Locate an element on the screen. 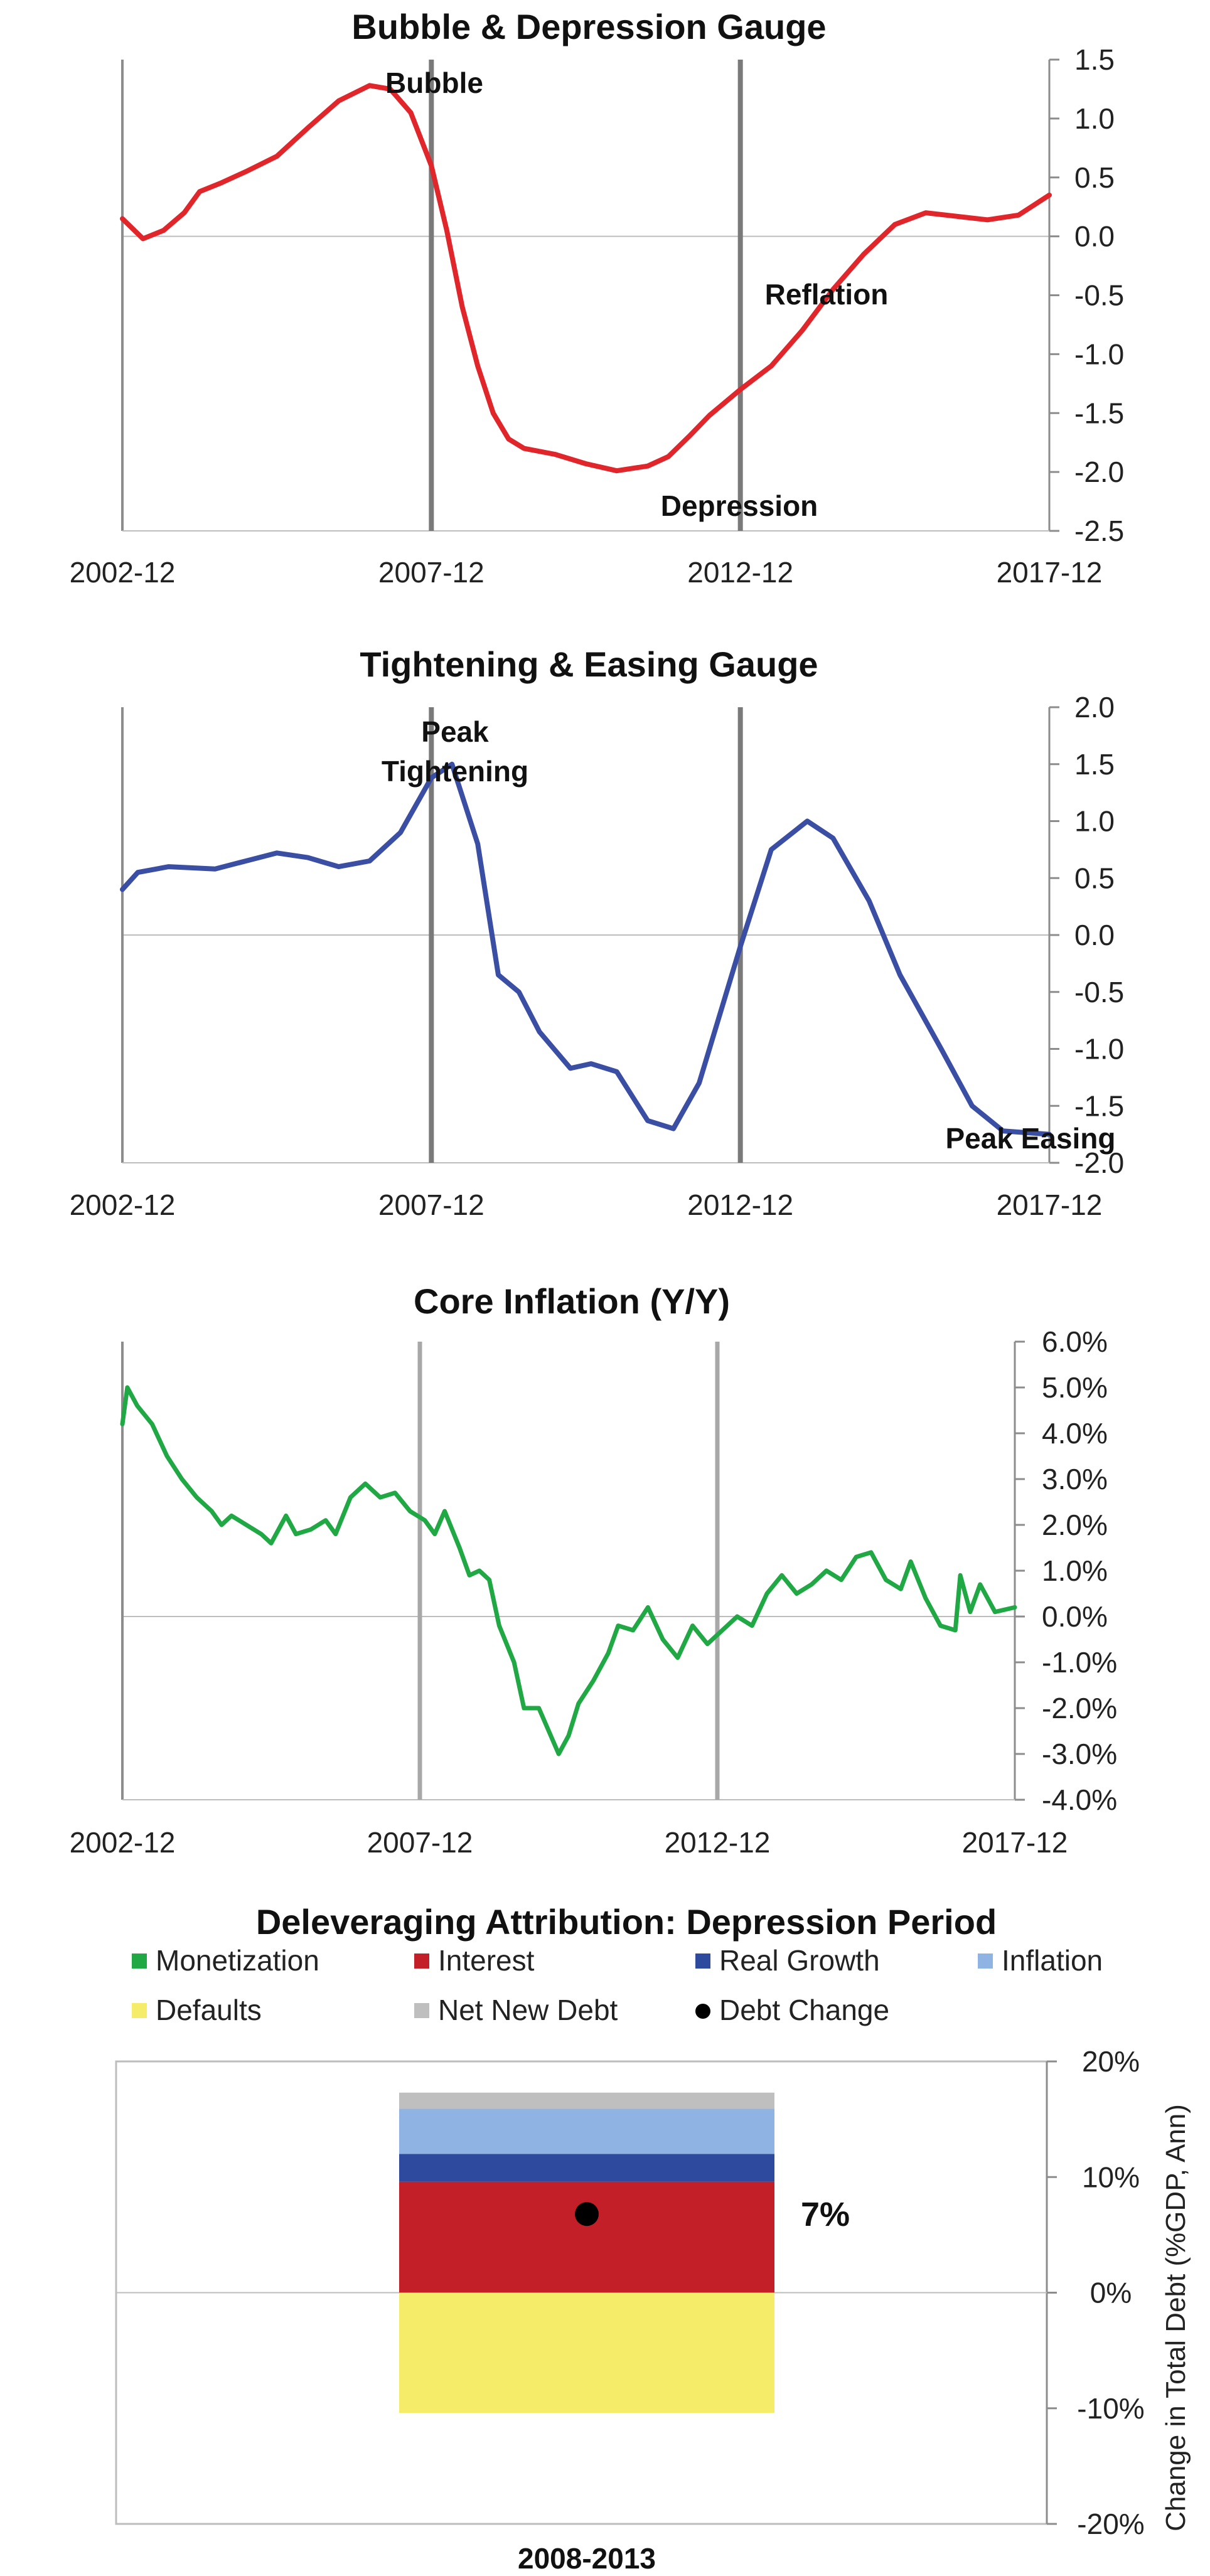 The width and height of the screenshot is (1210, 2576). bar-segment-real-growth is located at coordinates (586, 2168).